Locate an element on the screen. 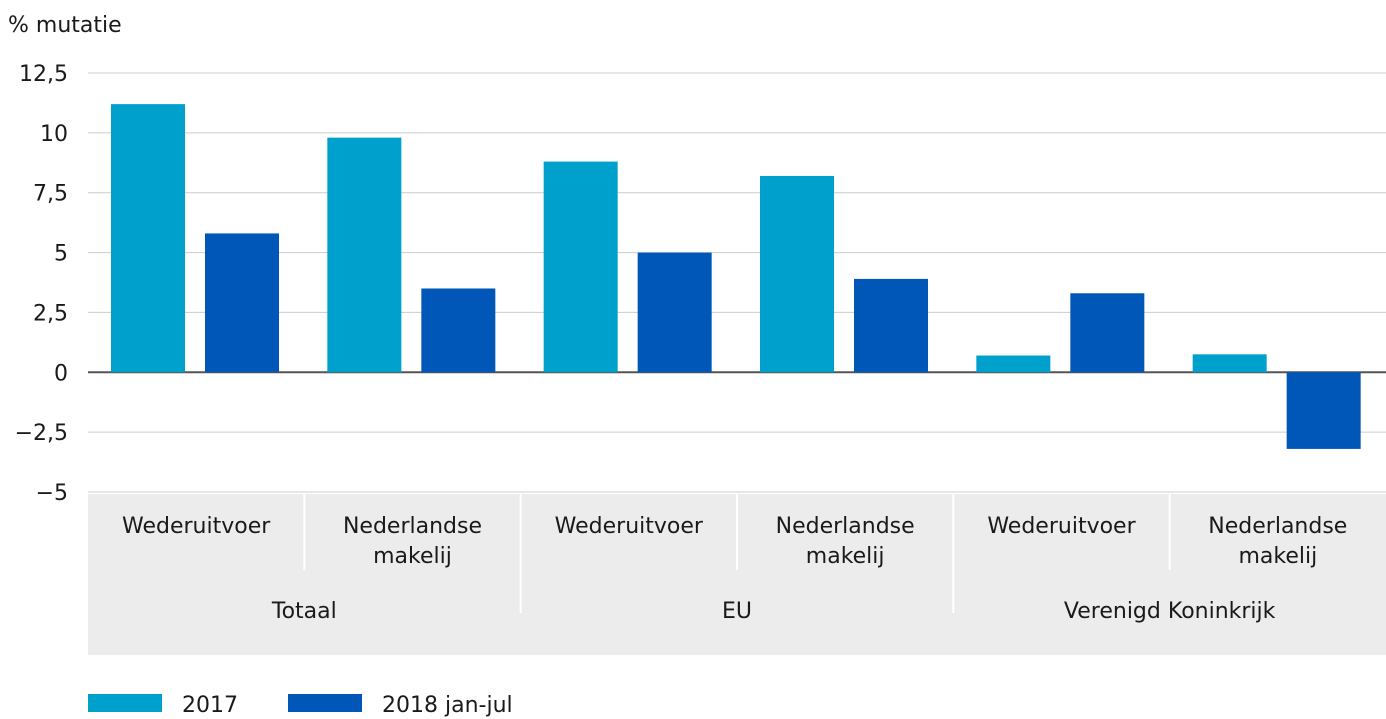 The height and width of the screenshot is (719, 1386). y-tick-label: 0 is located at coordinates (61, 373).